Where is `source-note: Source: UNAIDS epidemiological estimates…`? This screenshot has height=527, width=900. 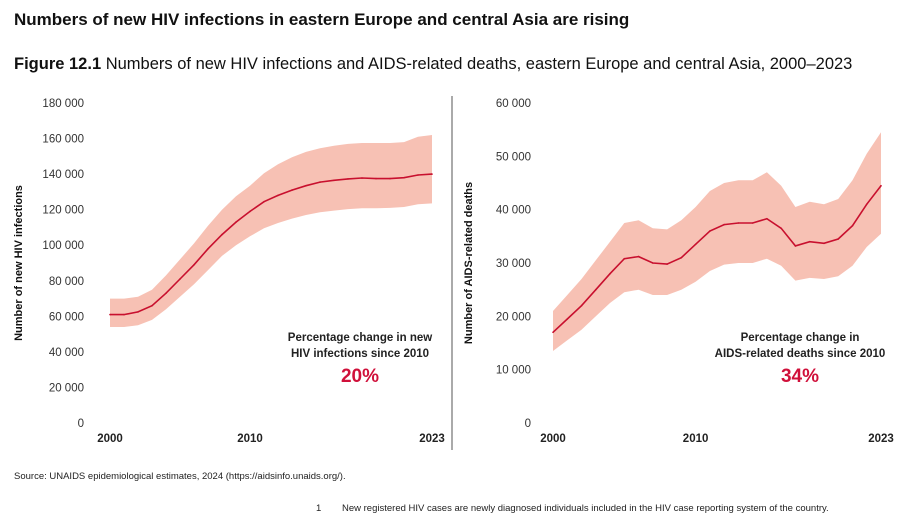 source-note: Source: UNAIDS epidemiological estimates… is located at coordinates (180, 476).